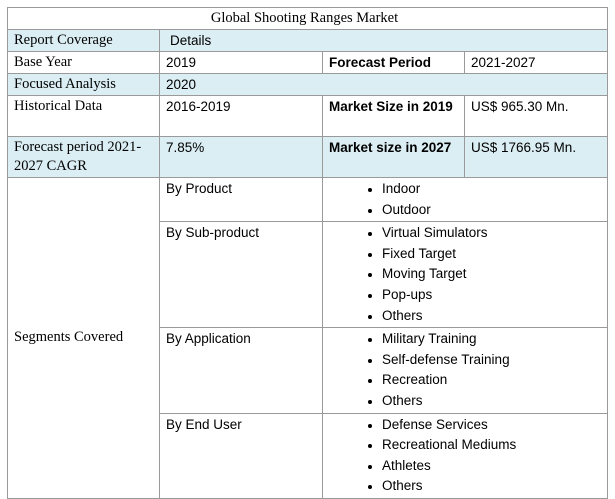  What do you see at coordinates (536, 62) in the screenshot?
I see `cell: 2021-2027` at bounding box center [536, 62].